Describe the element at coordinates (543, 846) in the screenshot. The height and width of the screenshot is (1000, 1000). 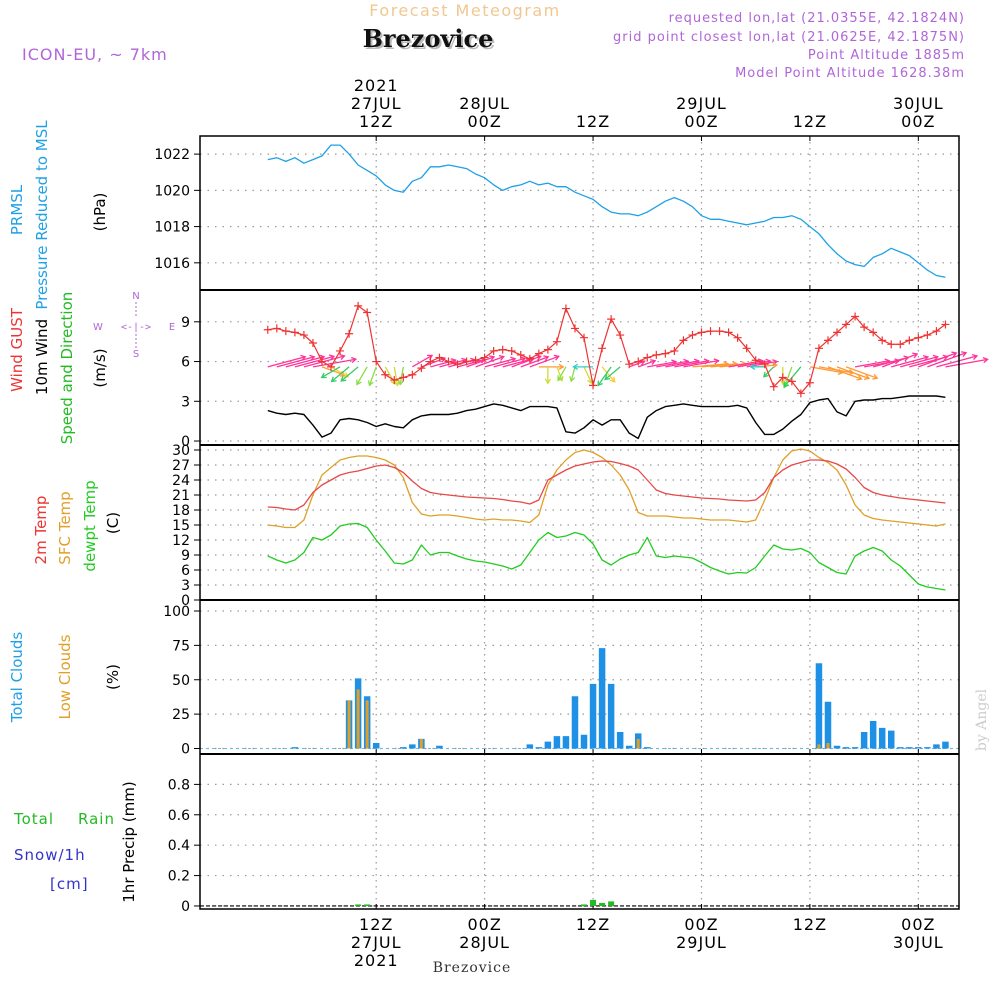
I see `precip-y-ticks: 0 0.2 0.4 0.6 0.8` at that location.